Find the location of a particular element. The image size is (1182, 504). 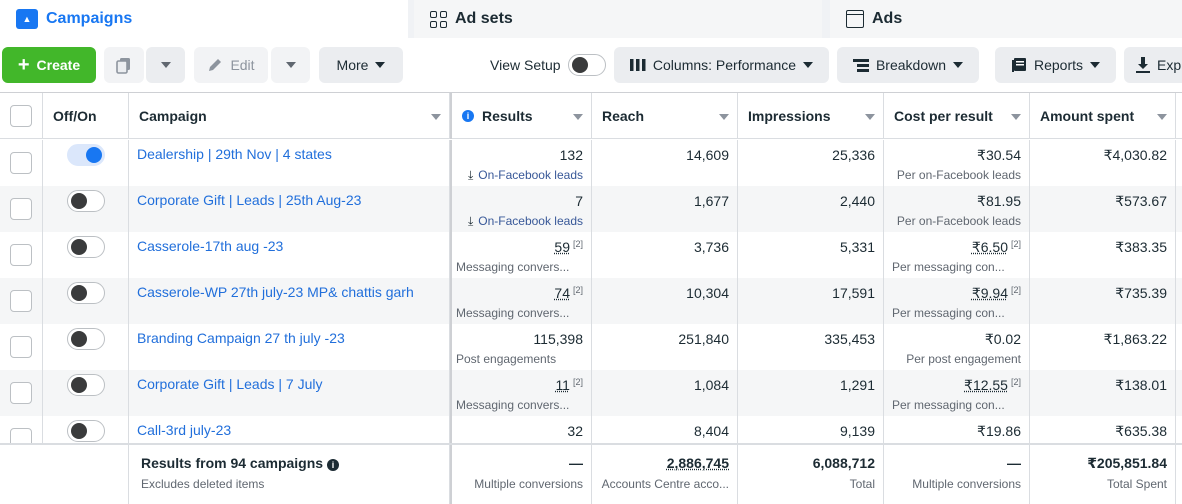

campaign-name-link: Corporate Gift | Leads | 25th Aug-23 is located at coordinates (249, 200).